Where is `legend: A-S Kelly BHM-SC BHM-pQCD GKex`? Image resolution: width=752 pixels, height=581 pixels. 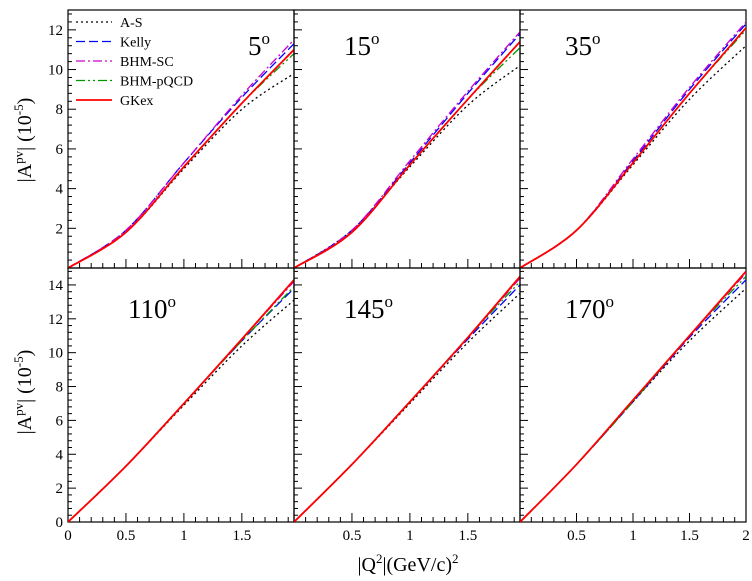
legend: A-S Kelly BHM-SC BHM-pQCD GKex is located at coordinates (134, 62).